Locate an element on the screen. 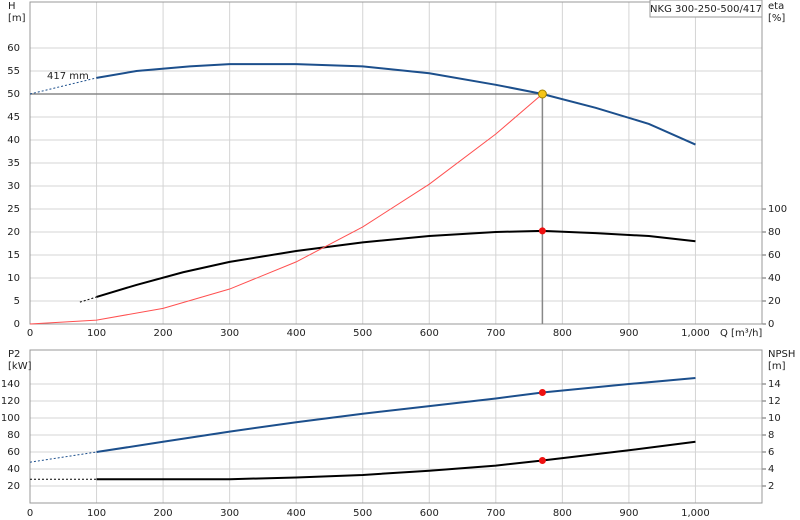 This screenshot has height=520, width=800. y2-tick-label: 4 is located at coordinates (771, 469).